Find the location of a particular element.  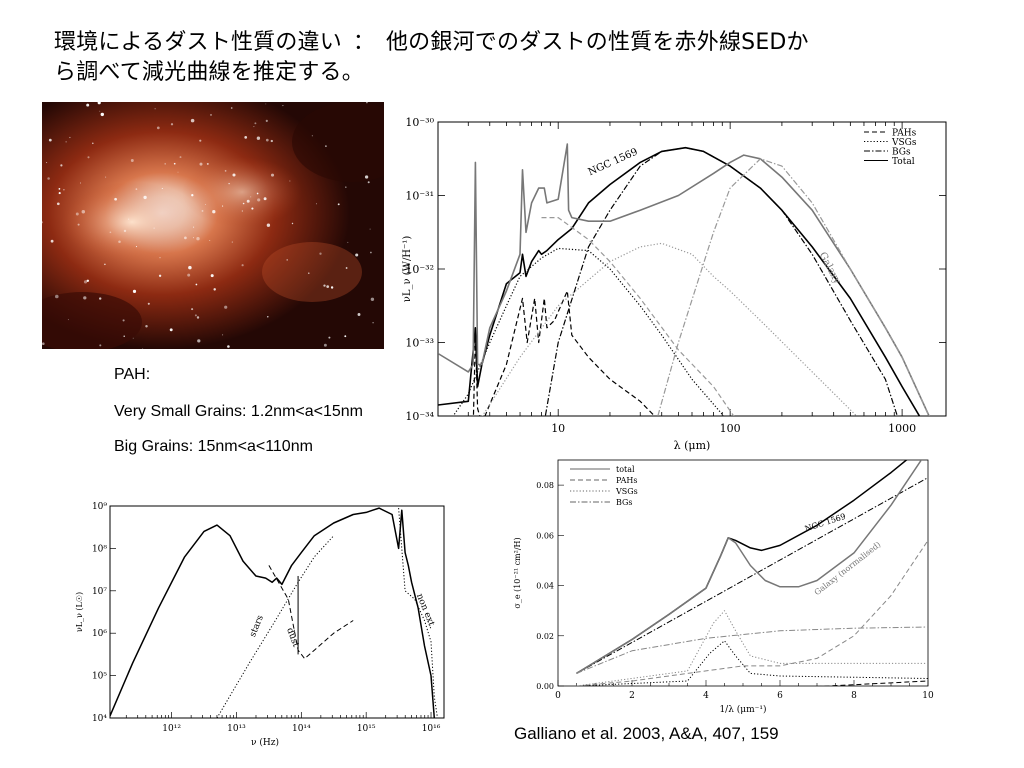

sed-x-tick-label: 100 is located at coordinates (730, 428).